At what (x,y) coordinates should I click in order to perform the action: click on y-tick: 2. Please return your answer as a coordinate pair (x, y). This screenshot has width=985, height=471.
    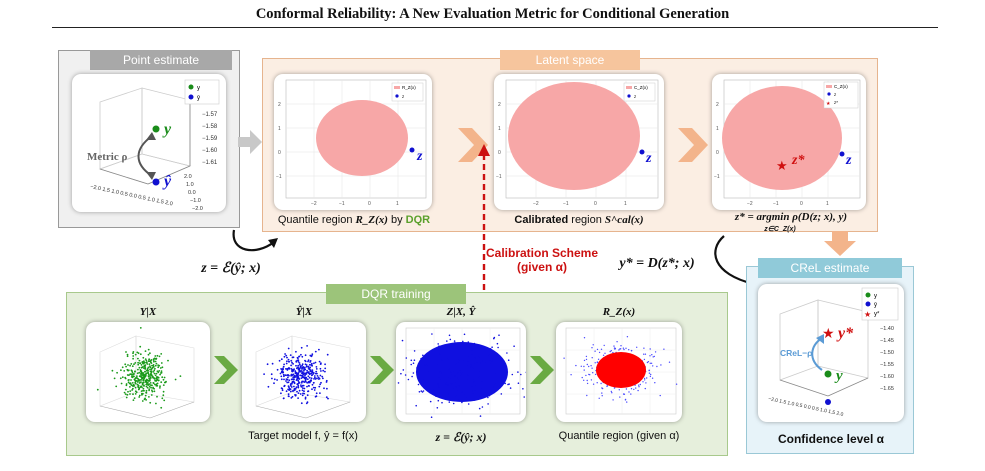
    Looking at the image, I should click on (499, 105).